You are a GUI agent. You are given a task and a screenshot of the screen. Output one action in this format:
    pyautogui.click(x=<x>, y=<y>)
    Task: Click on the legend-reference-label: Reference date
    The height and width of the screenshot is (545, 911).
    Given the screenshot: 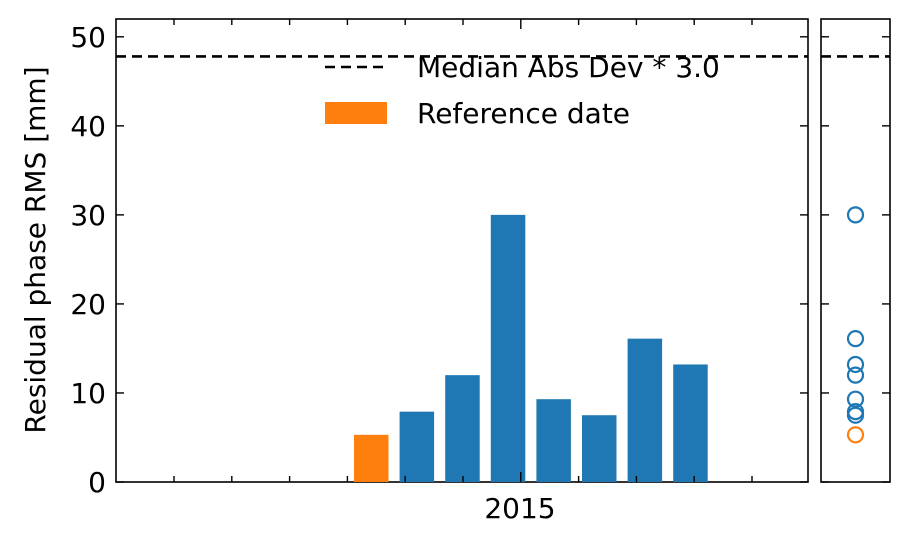 What is the action you would take?
    pyautogui.click(x=523, y=113)
    